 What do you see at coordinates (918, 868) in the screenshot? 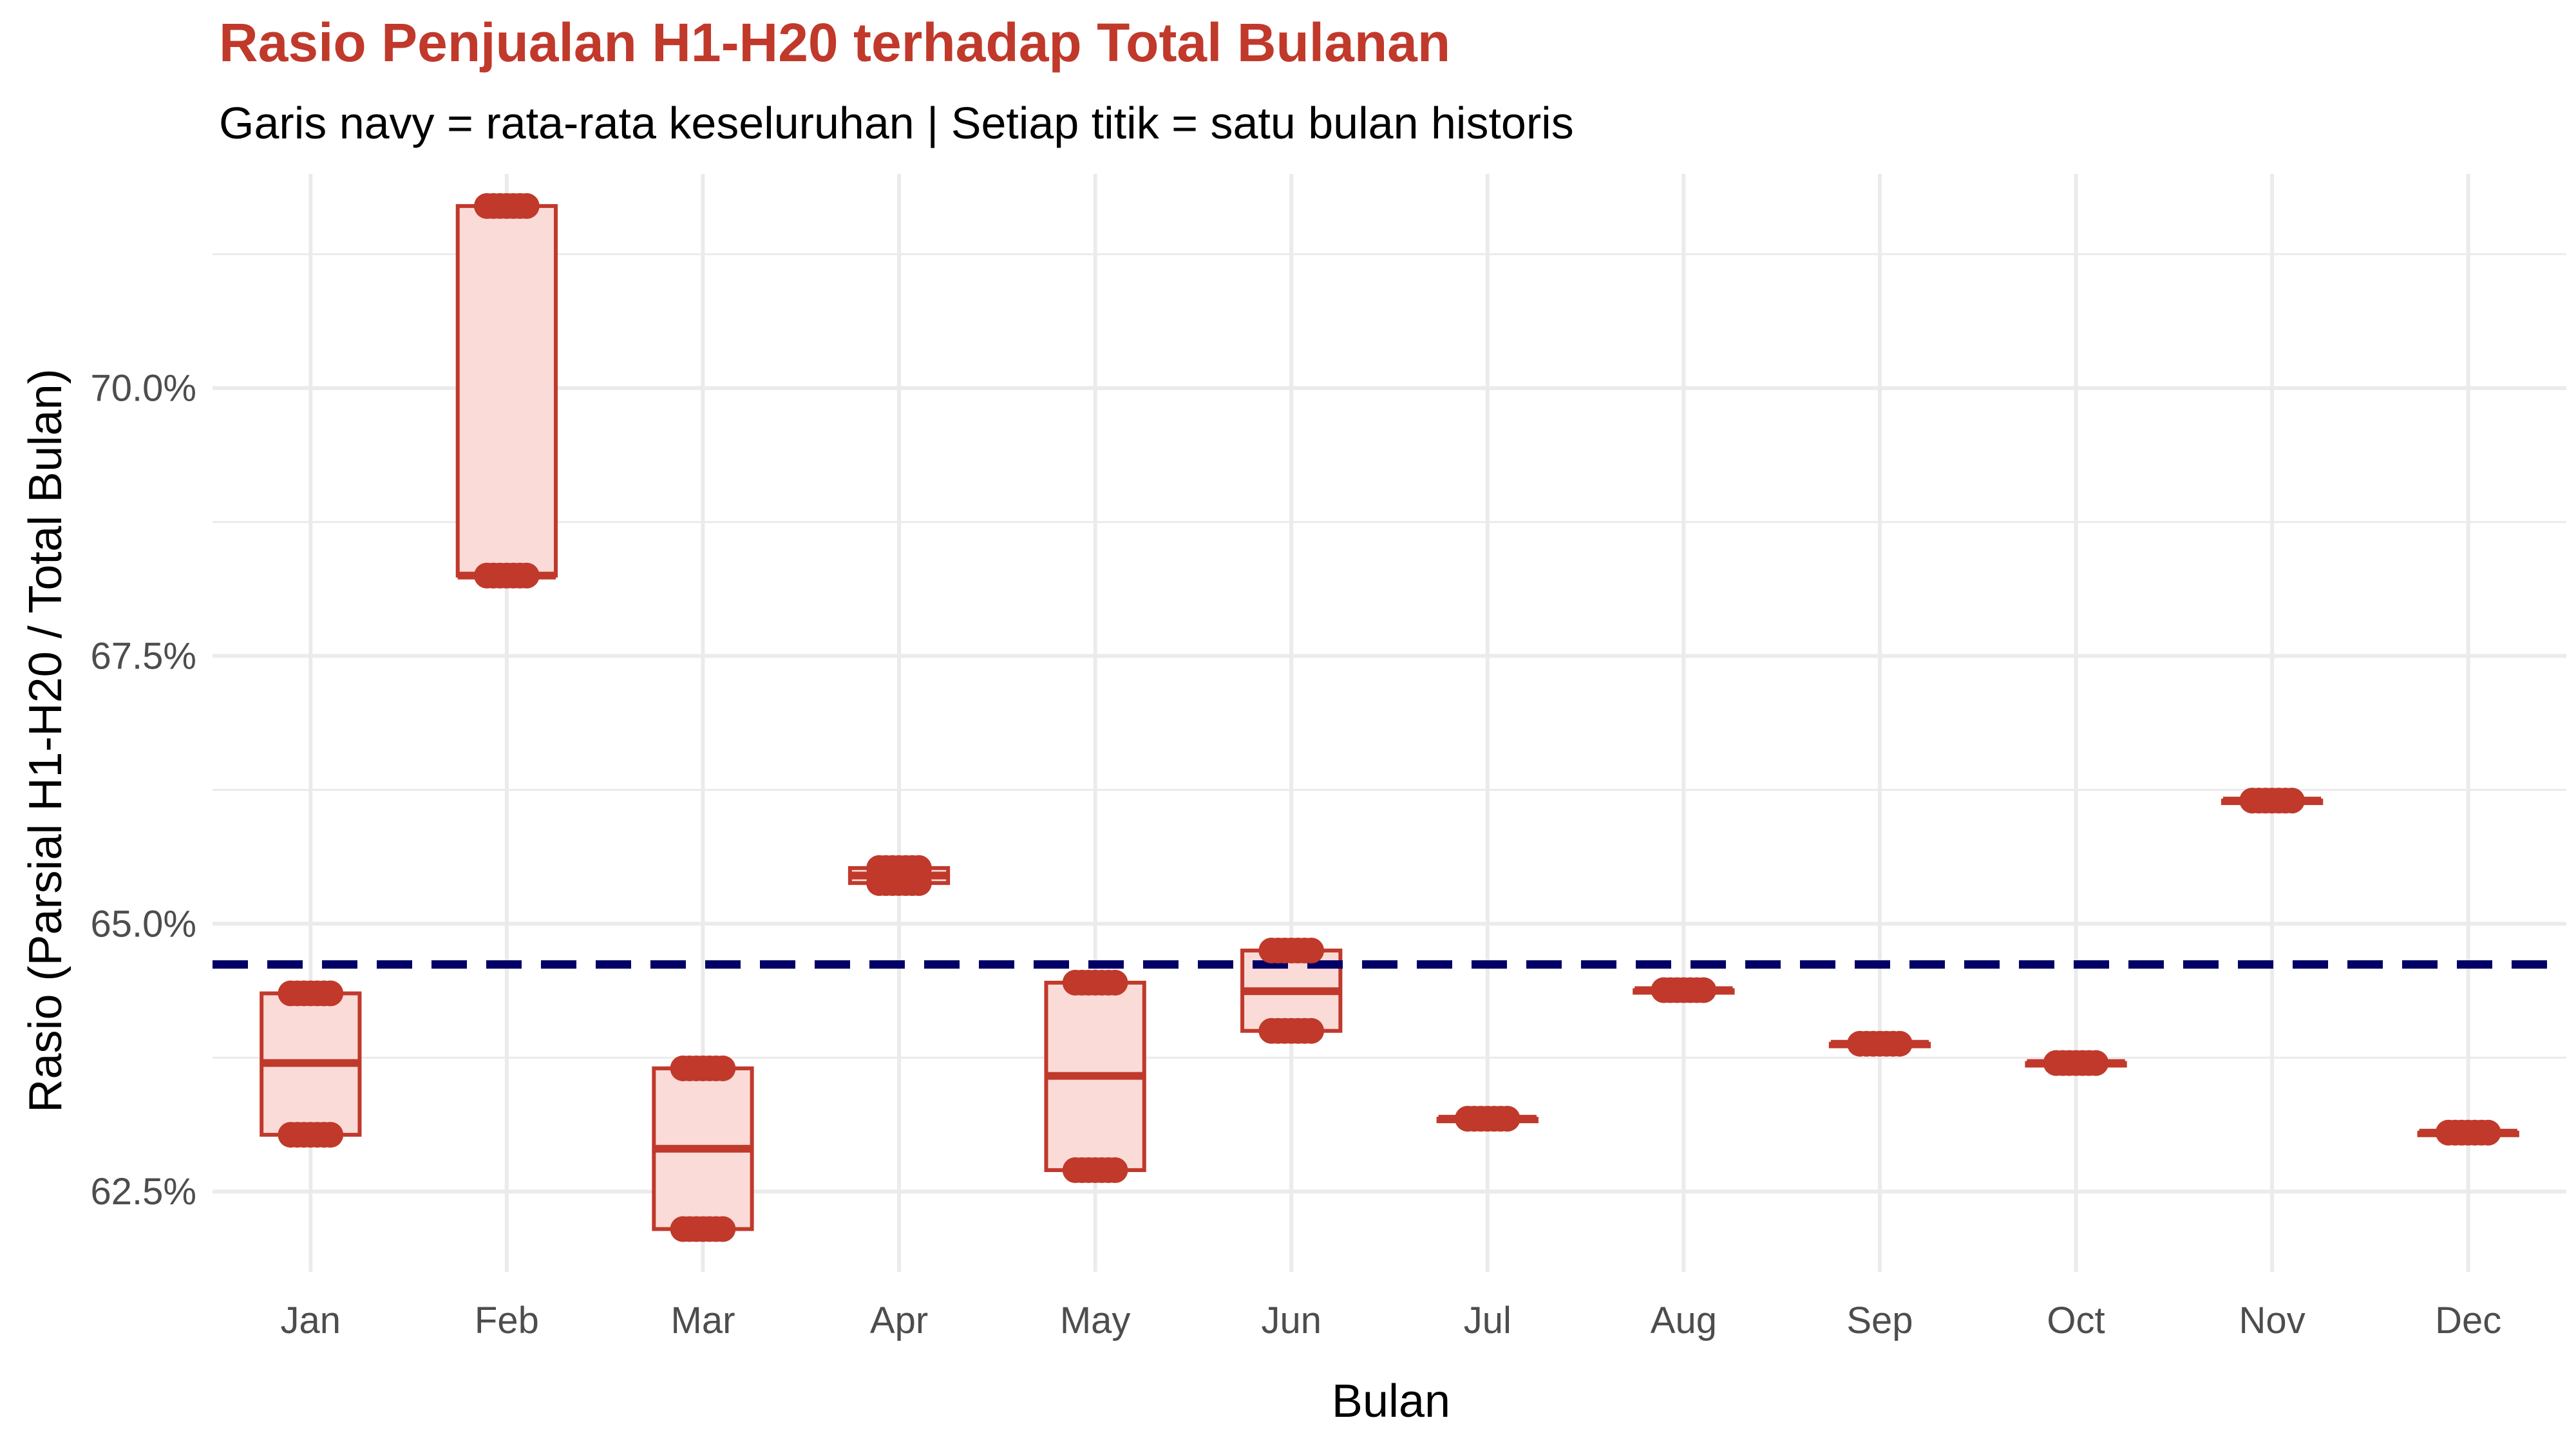
I see `data-point-apr` at bounding box center [918, 868].